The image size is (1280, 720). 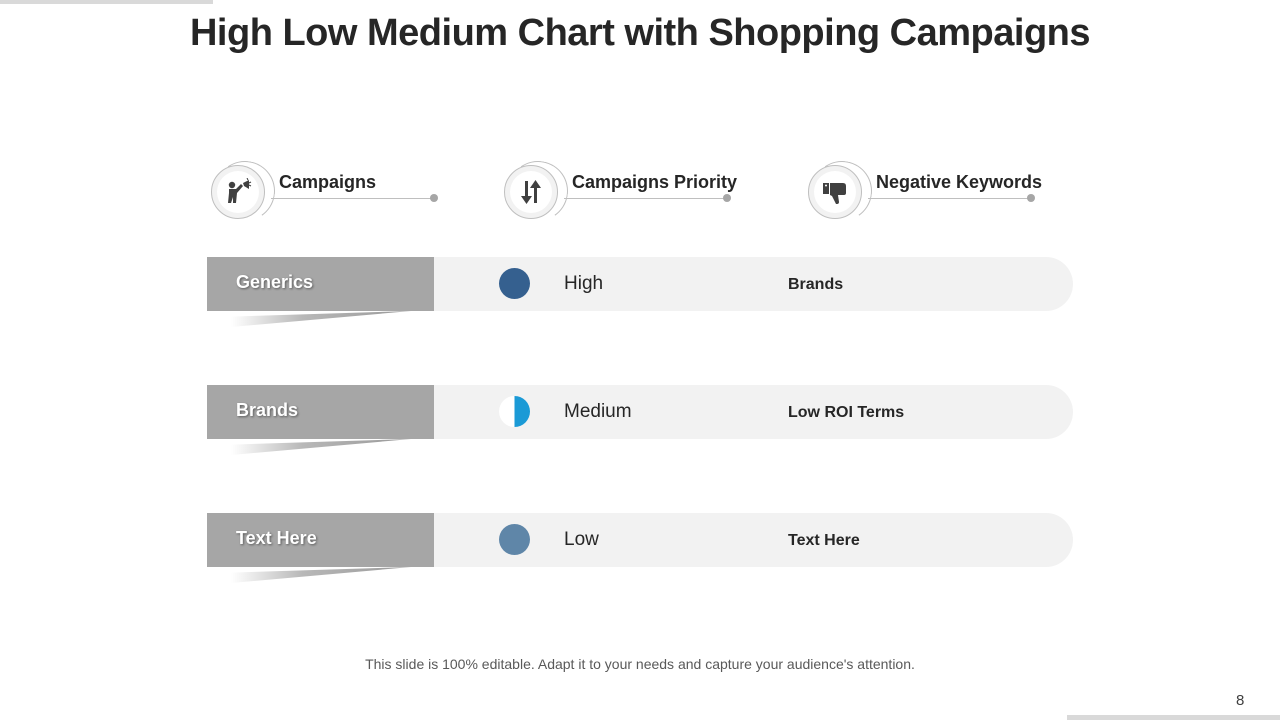 I want to click on row-campaign-label: Text Here, so click(x=276, y=538).